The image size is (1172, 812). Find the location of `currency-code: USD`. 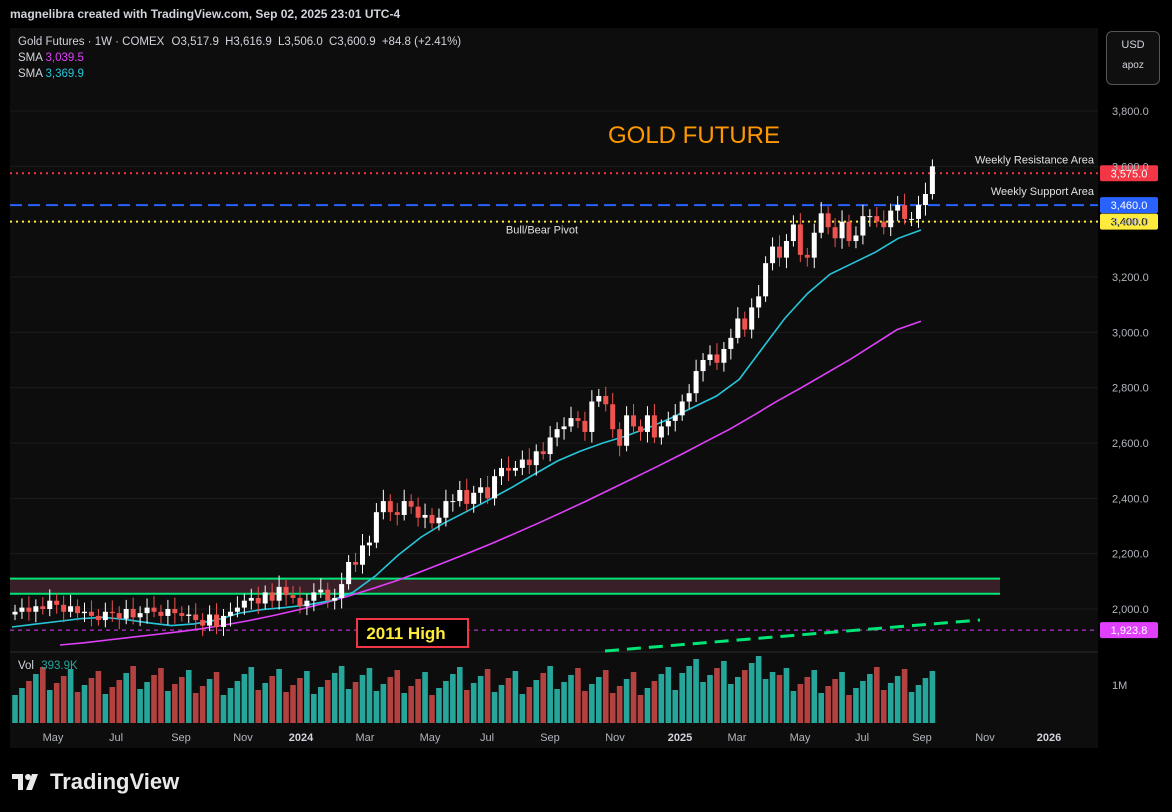

currency-code: USD is located at coordinates (1133, 45).